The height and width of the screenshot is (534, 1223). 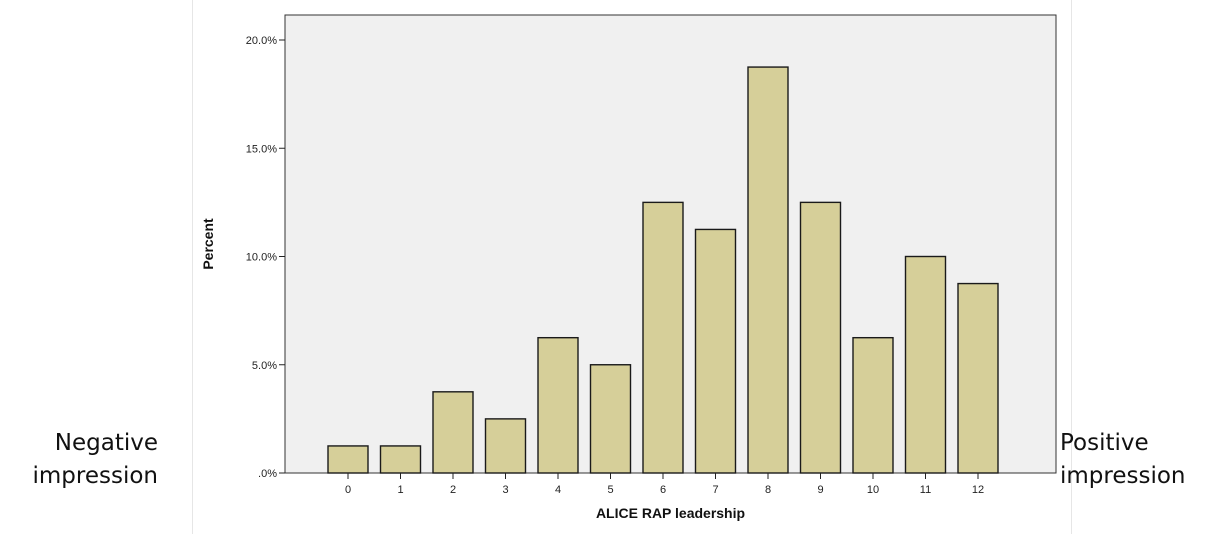 I want to click on y-axis: .0% 5.0% 10.0% 15.0% 20.0%, so click(x=265, y=257).